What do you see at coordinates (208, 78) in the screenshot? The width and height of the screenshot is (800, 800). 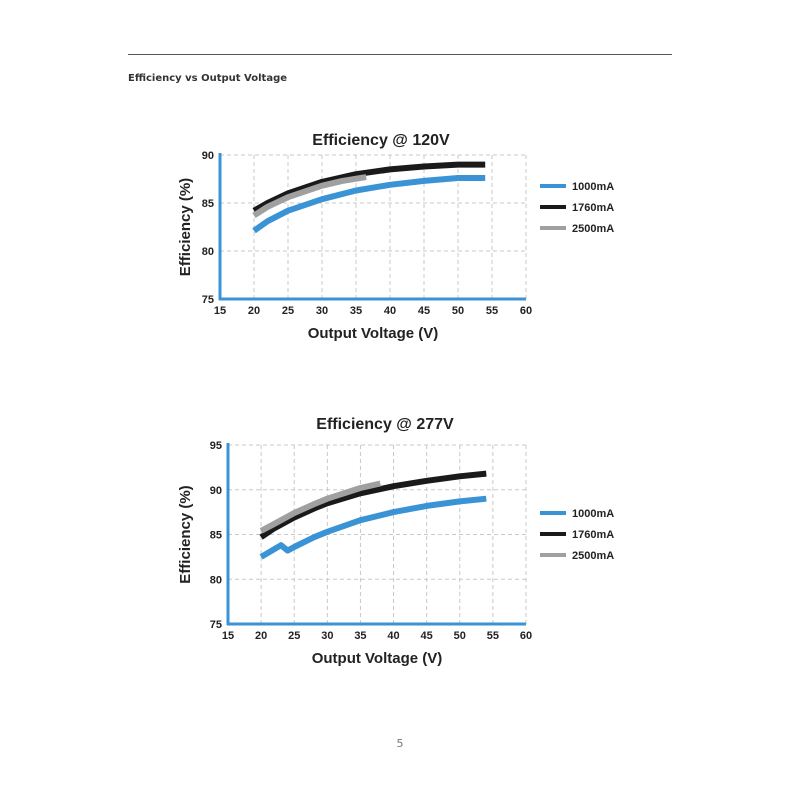 I see `section-title: Efficiency vs Output Voltage` at bounding box center [208, 78].